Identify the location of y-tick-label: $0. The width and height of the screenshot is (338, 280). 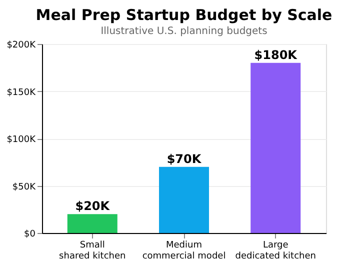
(30, 235).